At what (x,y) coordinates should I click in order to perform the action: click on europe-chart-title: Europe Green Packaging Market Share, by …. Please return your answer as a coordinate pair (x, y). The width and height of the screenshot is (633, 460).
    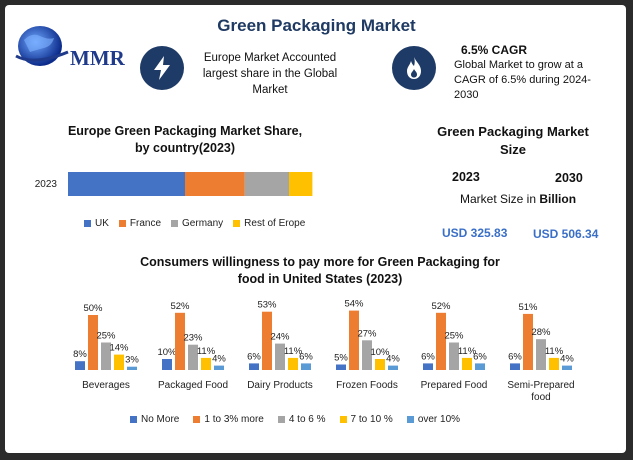
    Looking at the image, I should click on (185, 139).